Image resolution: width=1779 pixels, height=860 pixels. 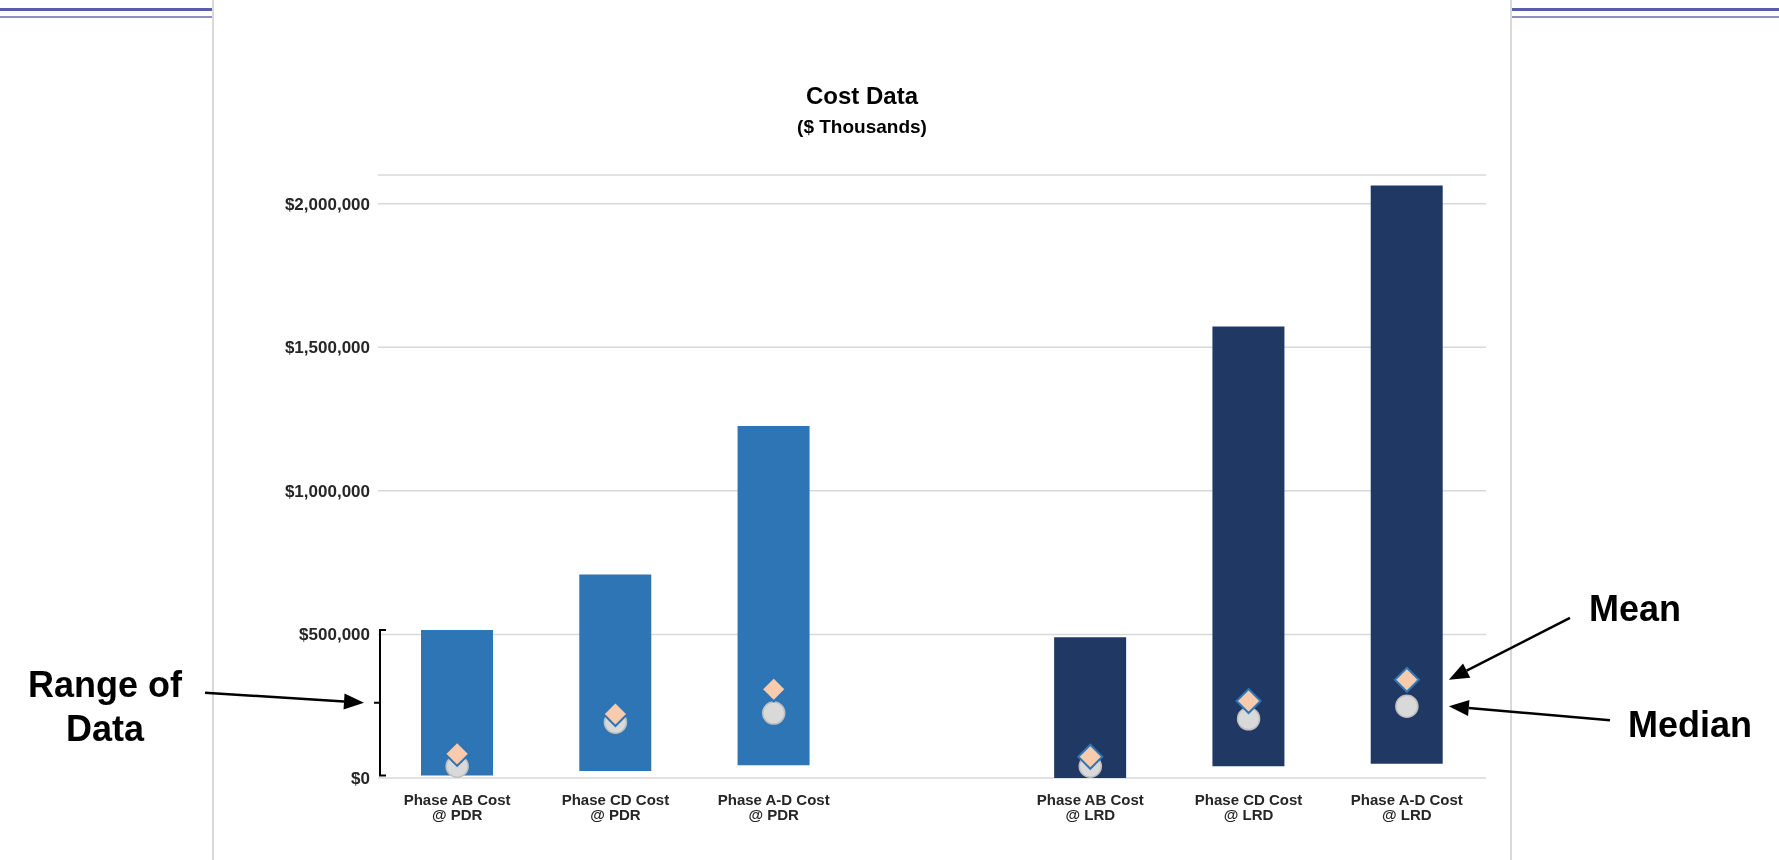 I want to click on chart-subtitle: ($ Thousands), so click(x=862, y=127).